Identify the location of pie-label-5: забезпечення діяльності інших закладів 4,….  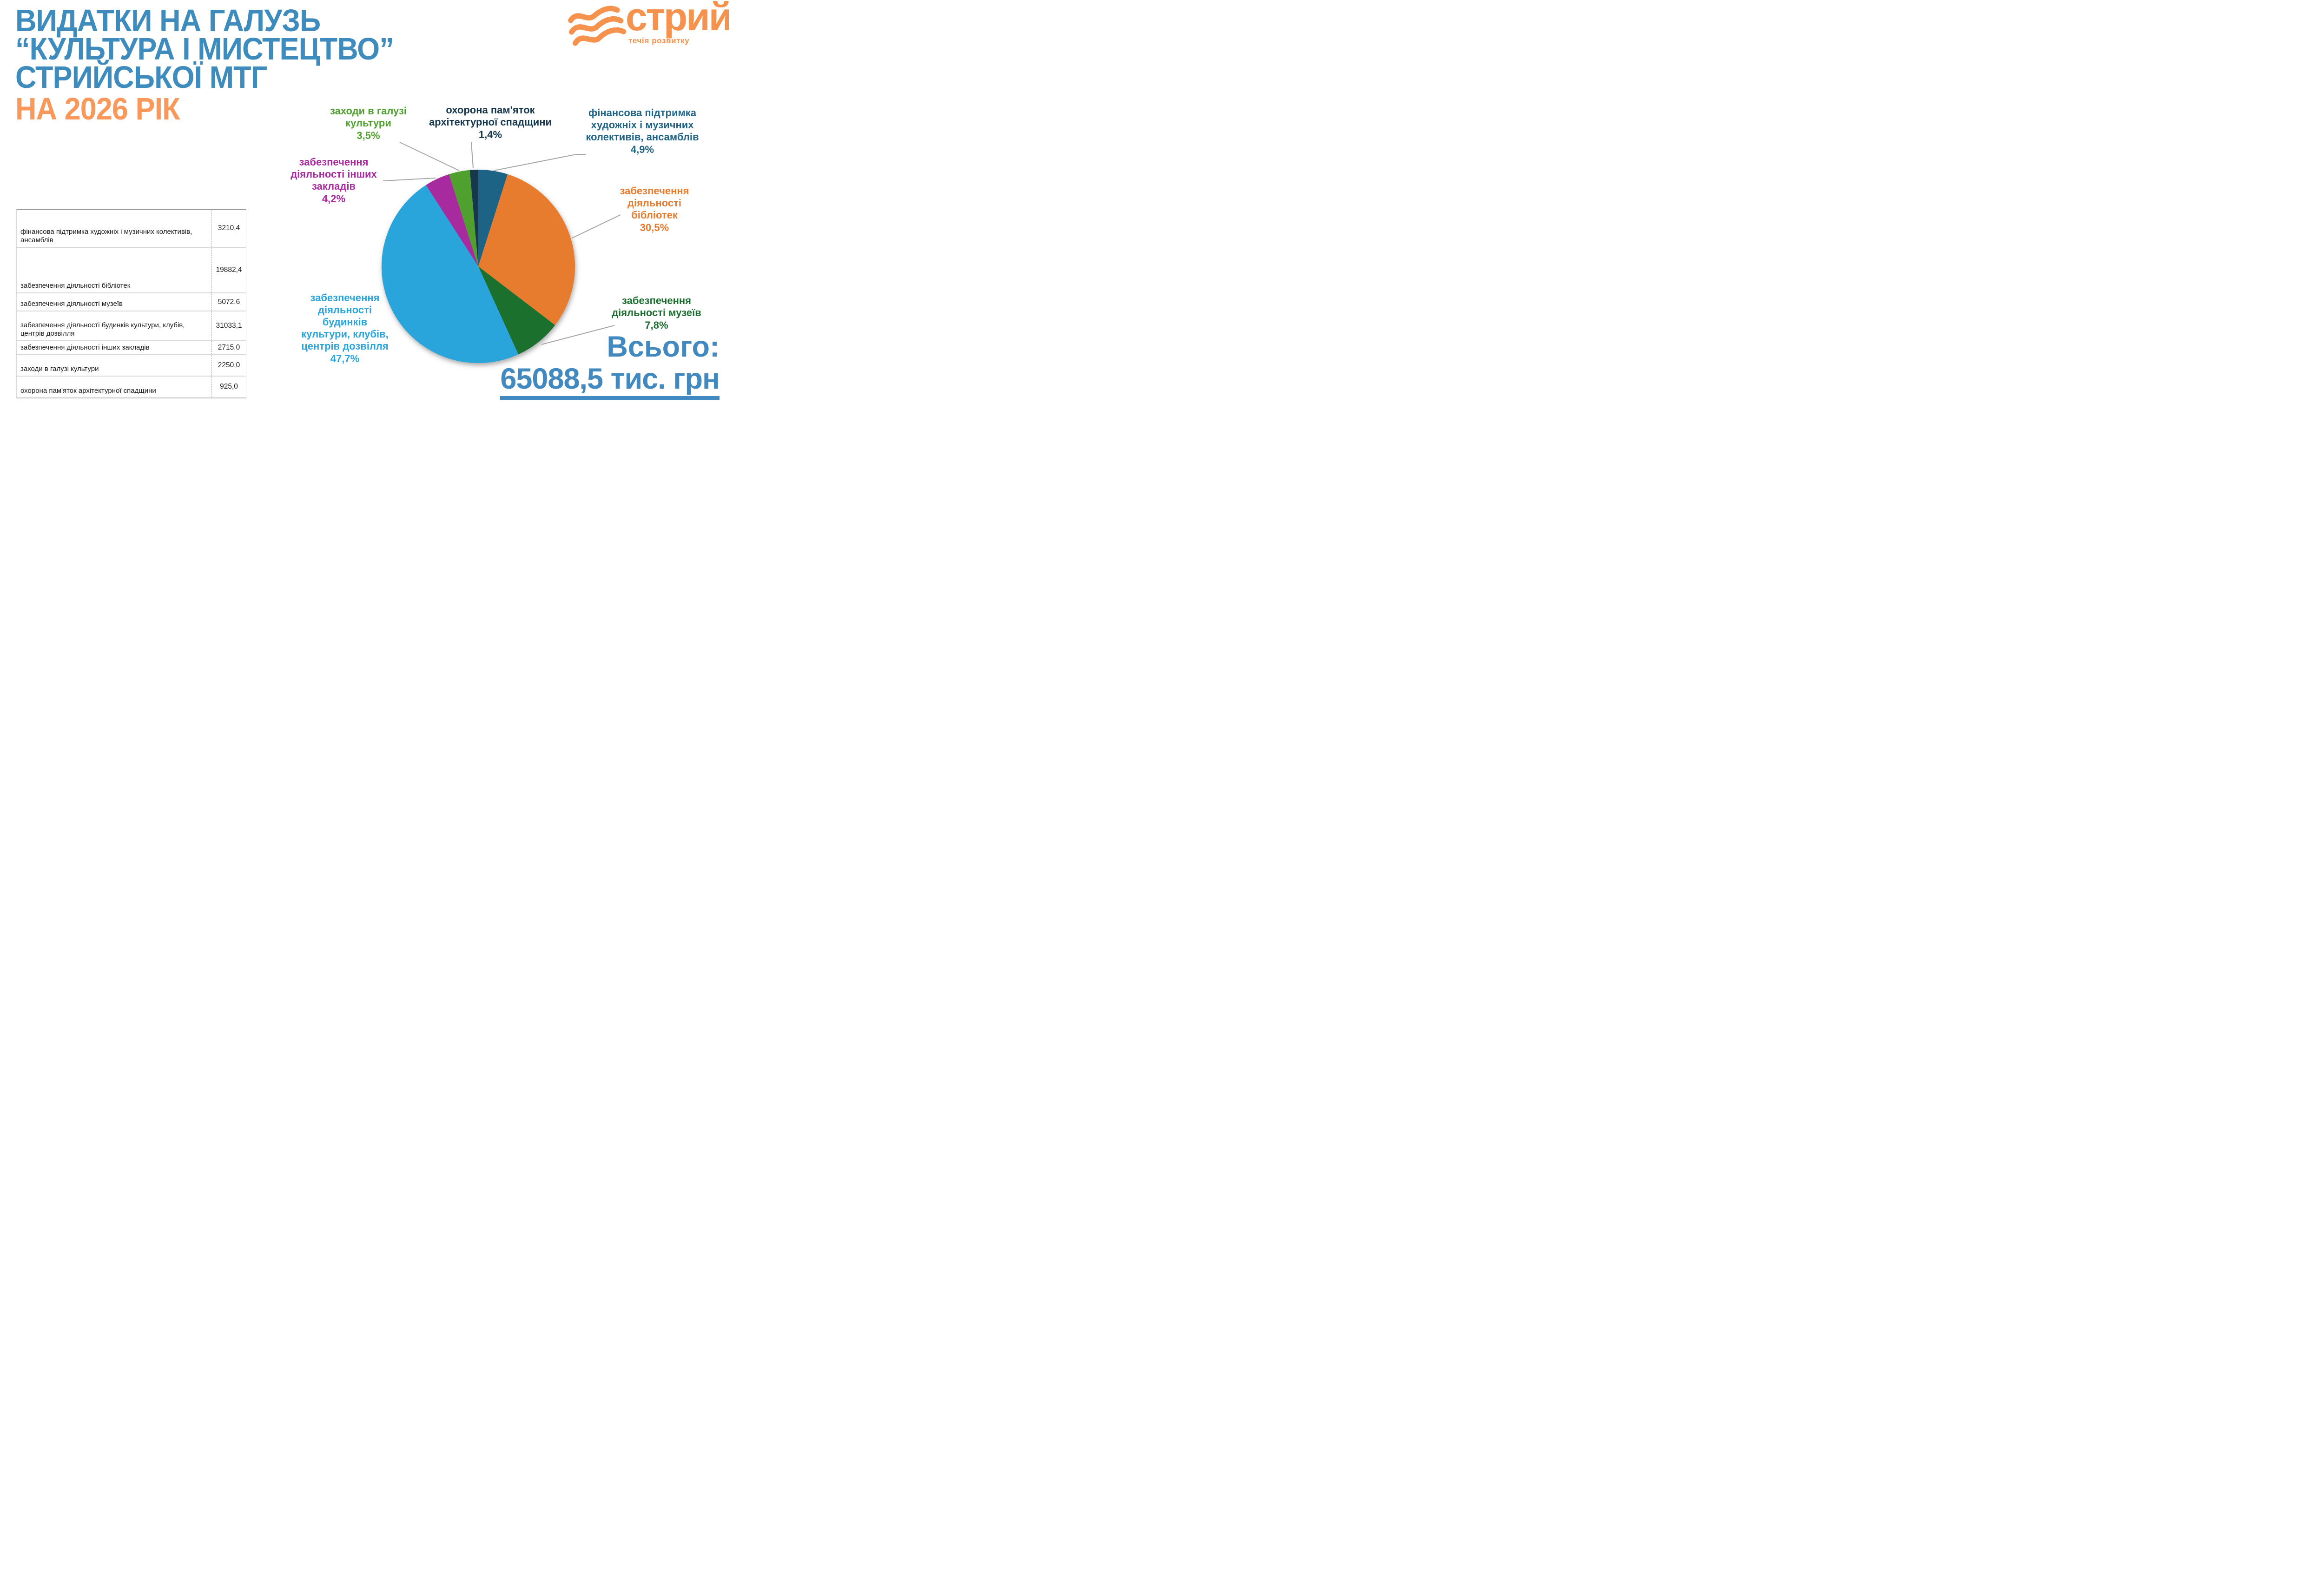
(334, 181).